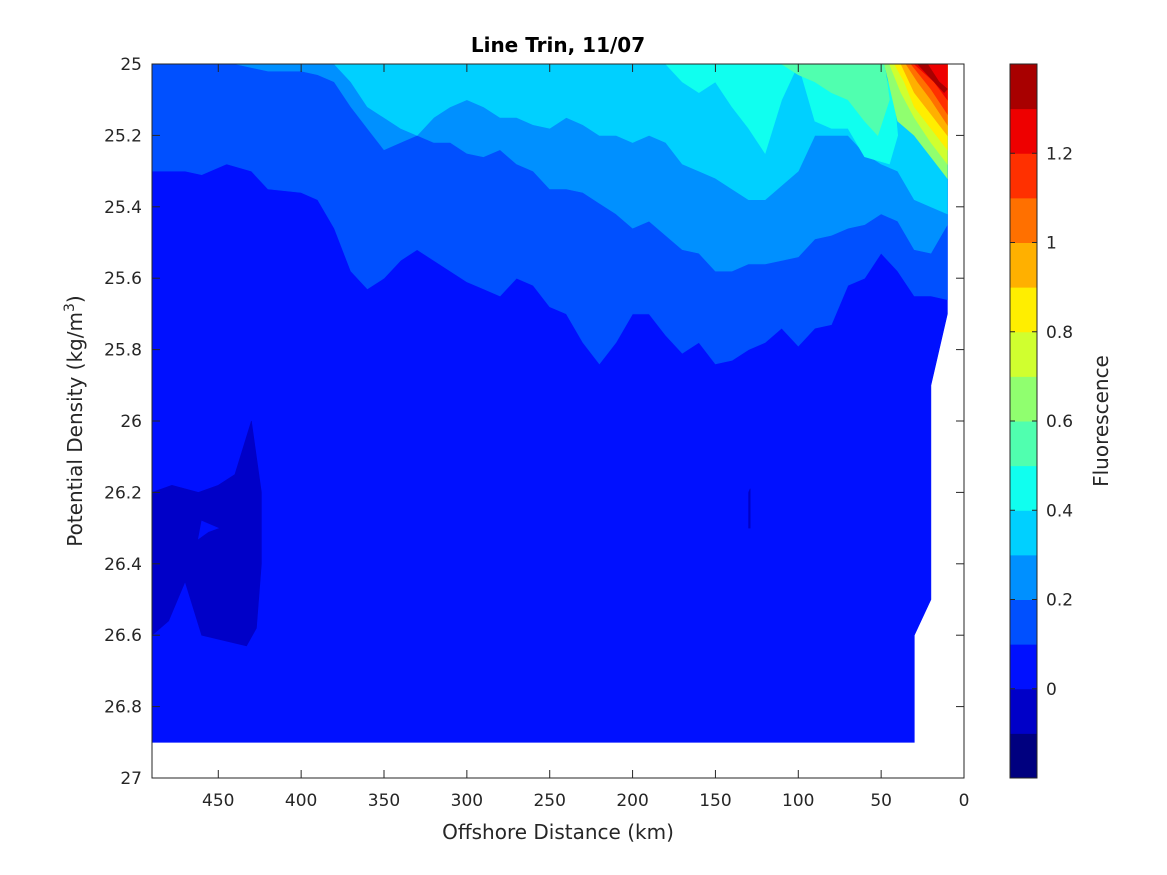  What do you see at coordinates (1051, 690) in the screenshot?
I see `colorbar-tick-label: 0` at bounding box center [1051, 690].